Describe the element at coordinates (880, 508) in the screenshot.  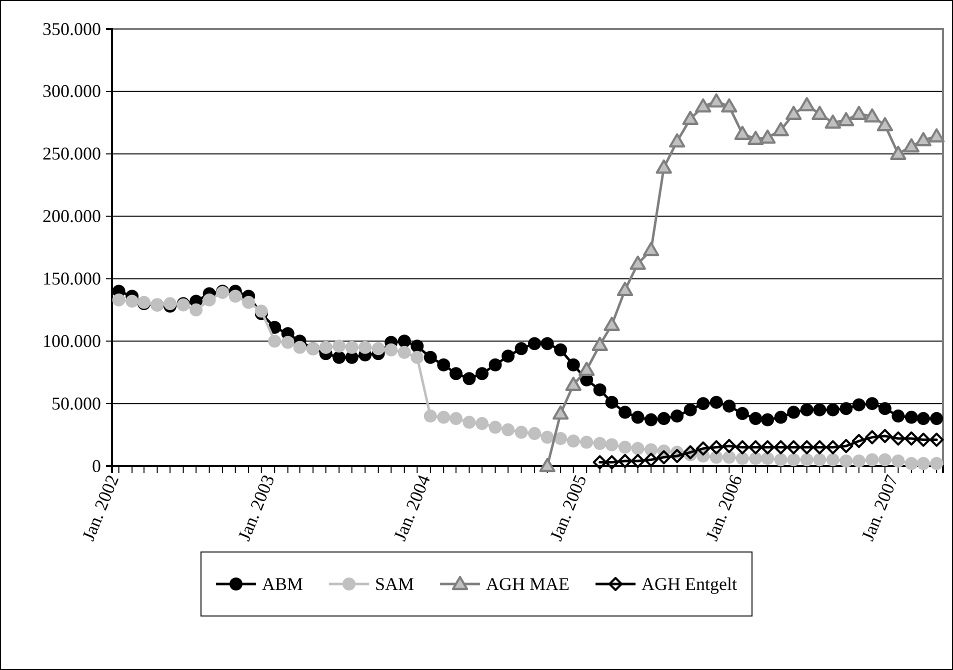
I see `x-tick-label: Jan. 2007` at that location.